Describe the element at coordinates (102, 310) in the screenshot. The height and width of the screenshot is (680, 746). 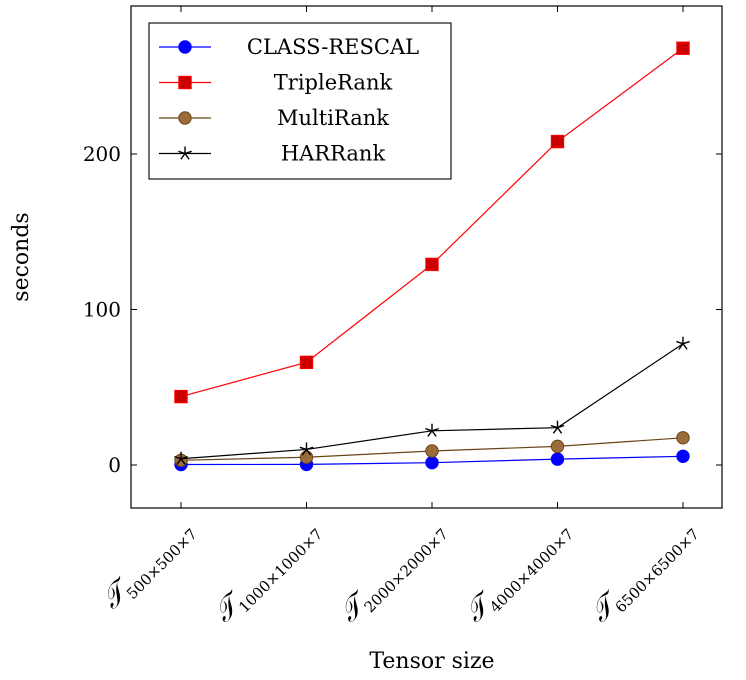
I see `y-tick-label: 100` at that location.